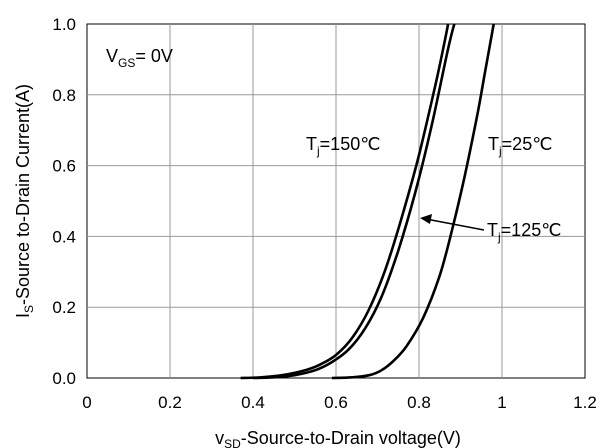 This screenshot has height=448, width=610. Describe the element at coordinates (253, 402) in the screenshot. I see `x-tick-label: 0.4` at that location.